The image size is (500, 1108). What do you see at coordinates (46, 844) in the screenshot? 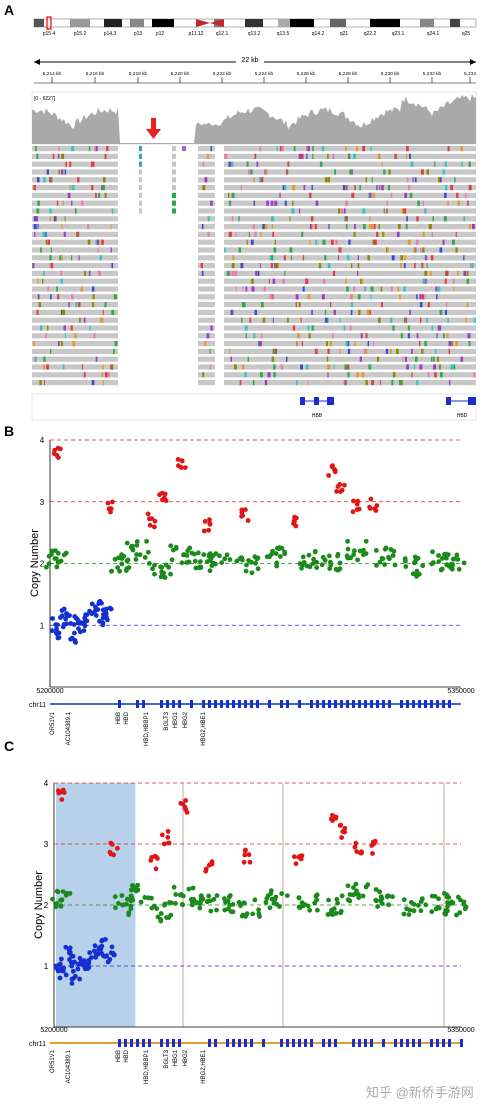
I see `y-tick-label: 3` at bounding box center [46, 844].